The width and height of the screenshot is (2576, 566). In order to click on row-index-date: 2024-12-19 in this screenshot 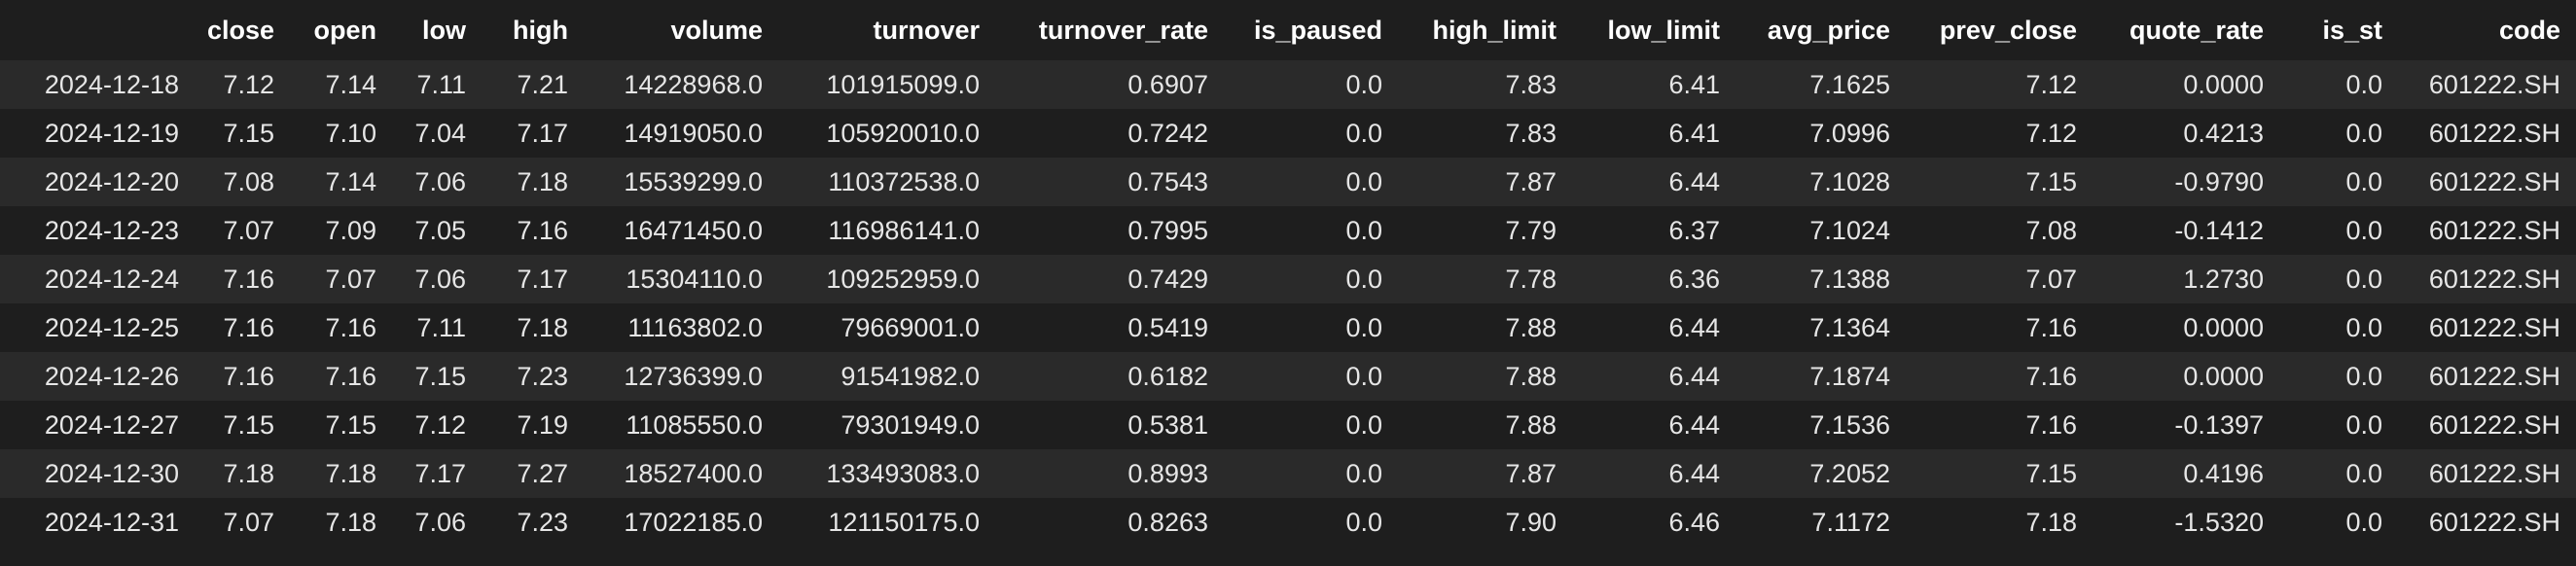, I will do `click(111, 133)`.